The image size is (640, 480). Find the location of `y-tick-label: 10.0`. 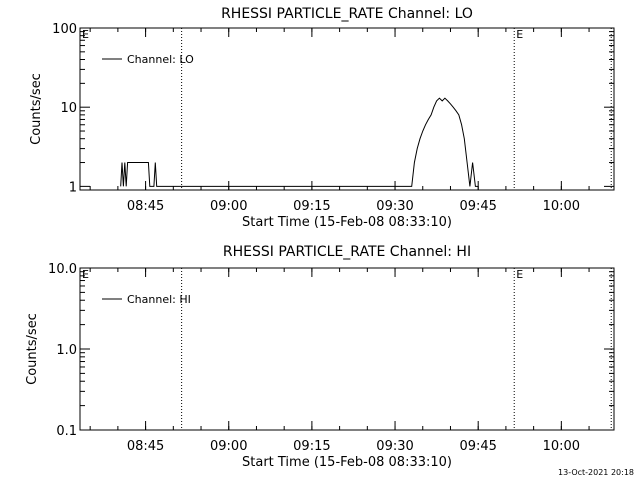

y-tick-label: 10.0 is located at coordinates (62, 269).